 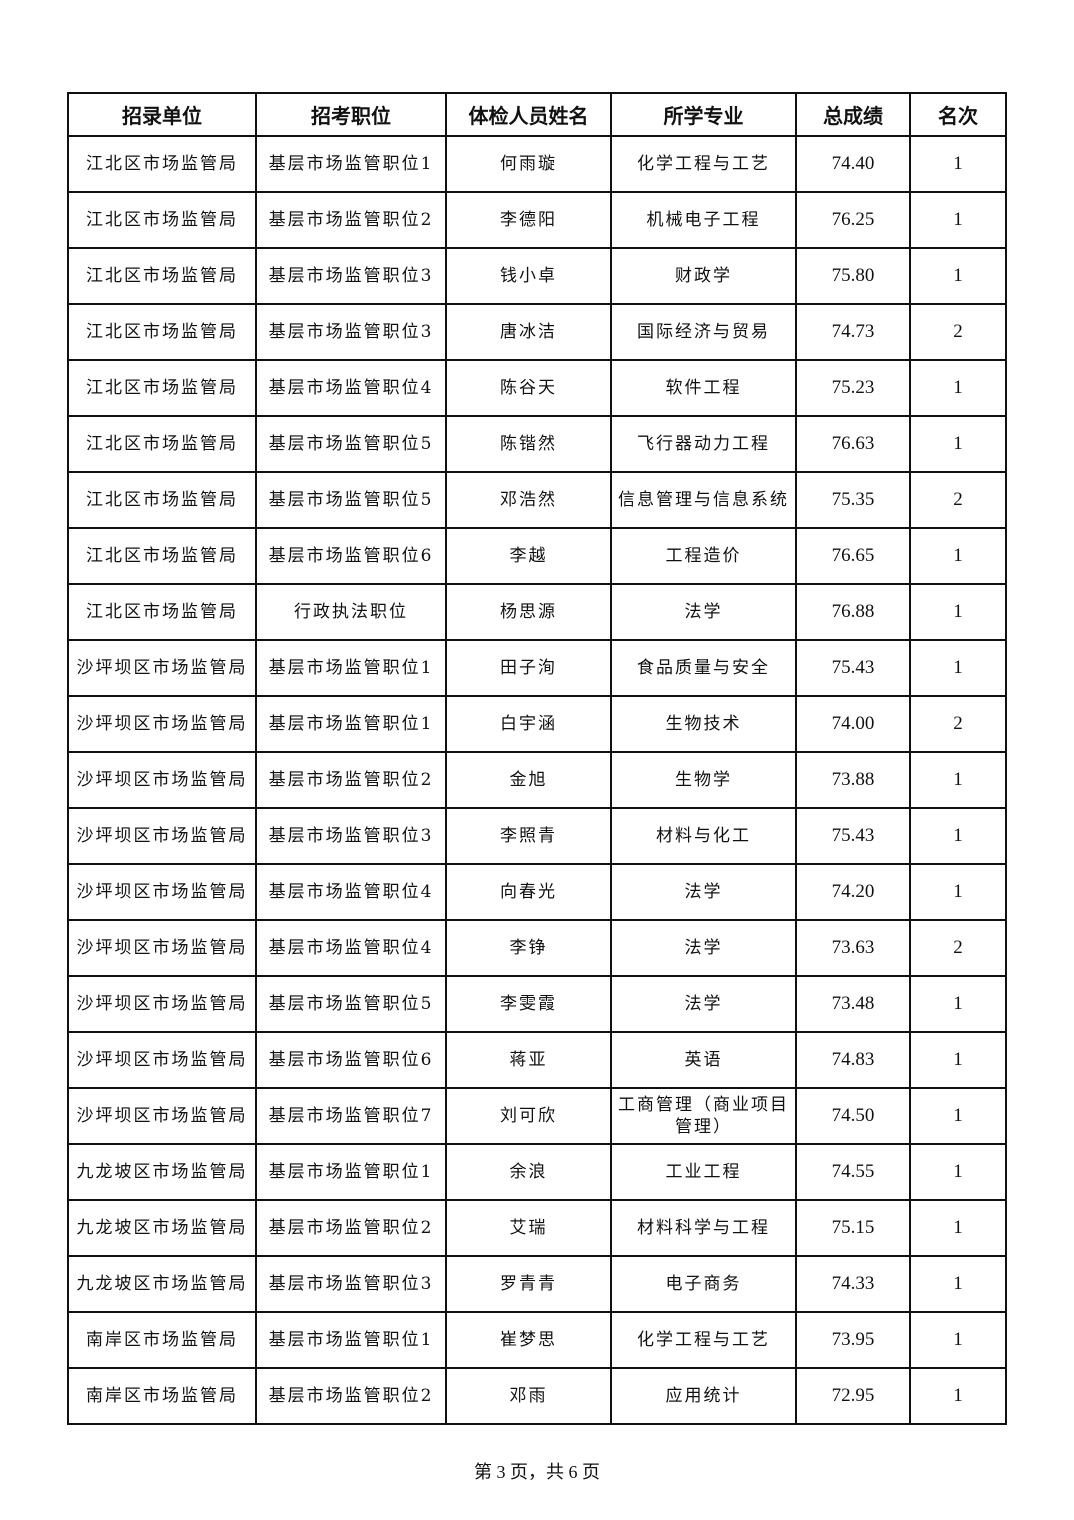 I want to click on cell-major: 工程造价, so click(x=703, y=556).